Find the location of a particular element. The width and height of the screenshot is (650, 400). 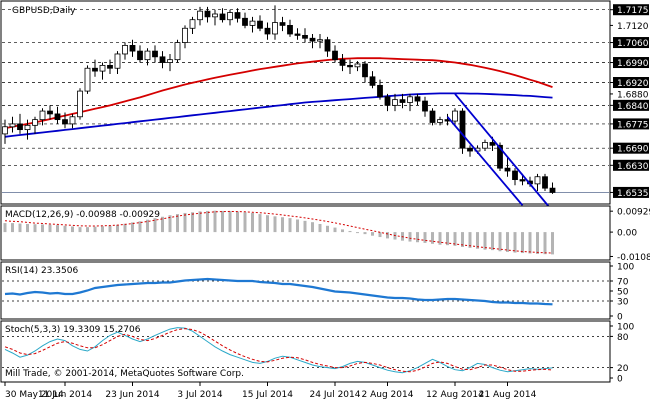

macd-tick-label-1: 0.00 is located at coordinates (627, 234).